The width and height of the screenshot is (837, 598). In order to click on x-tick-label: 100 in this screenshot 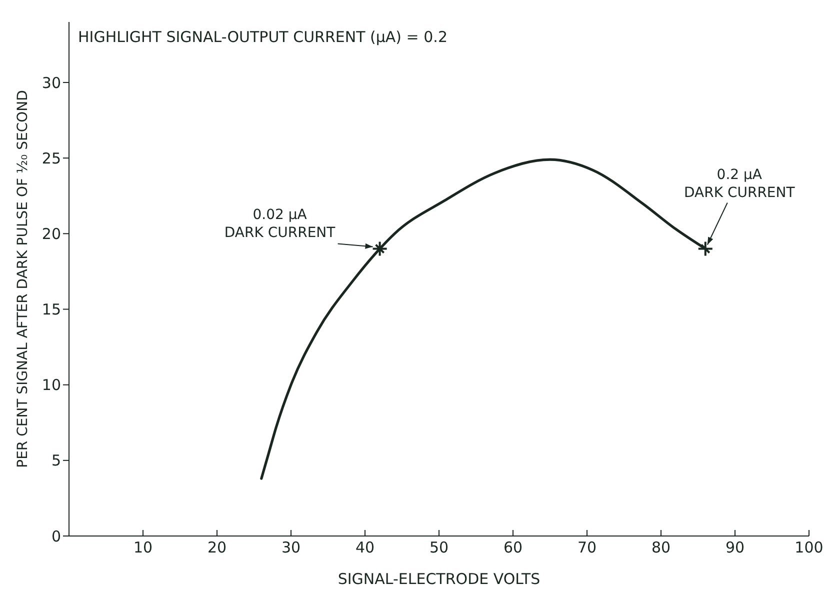, I will do `click(809, 547)`.